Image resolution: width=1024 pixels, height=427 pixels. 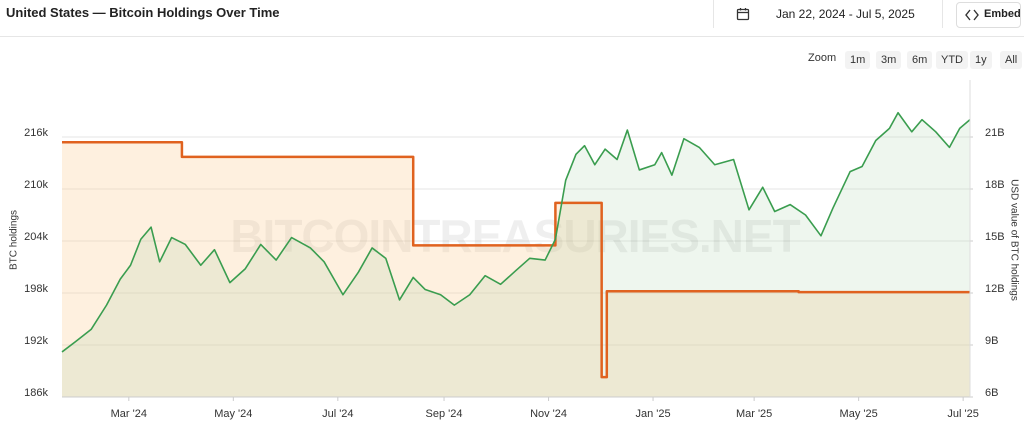 I want to click on x-tick-label: Mar '24, so click(x=129, y=414).